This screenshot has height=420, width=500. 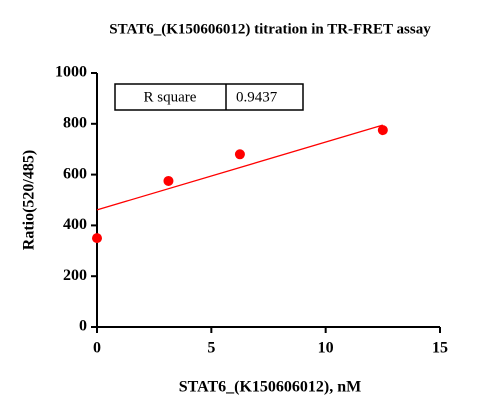 I want to click on stats-value: 0.9437, so click(x=257, y=97).